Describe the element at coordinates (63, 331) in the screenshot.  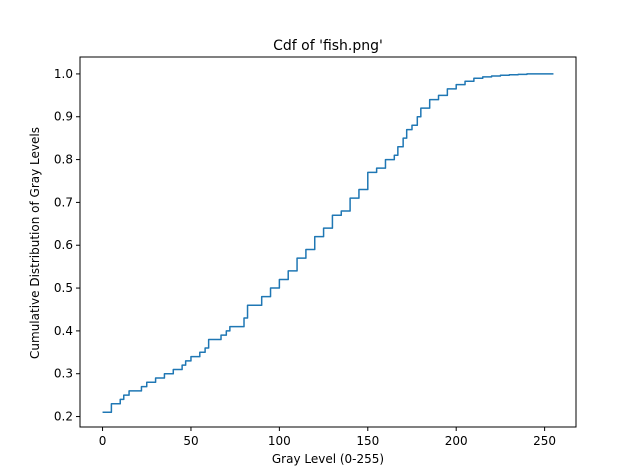
I see `y-tick-label: 0.4` at that location.